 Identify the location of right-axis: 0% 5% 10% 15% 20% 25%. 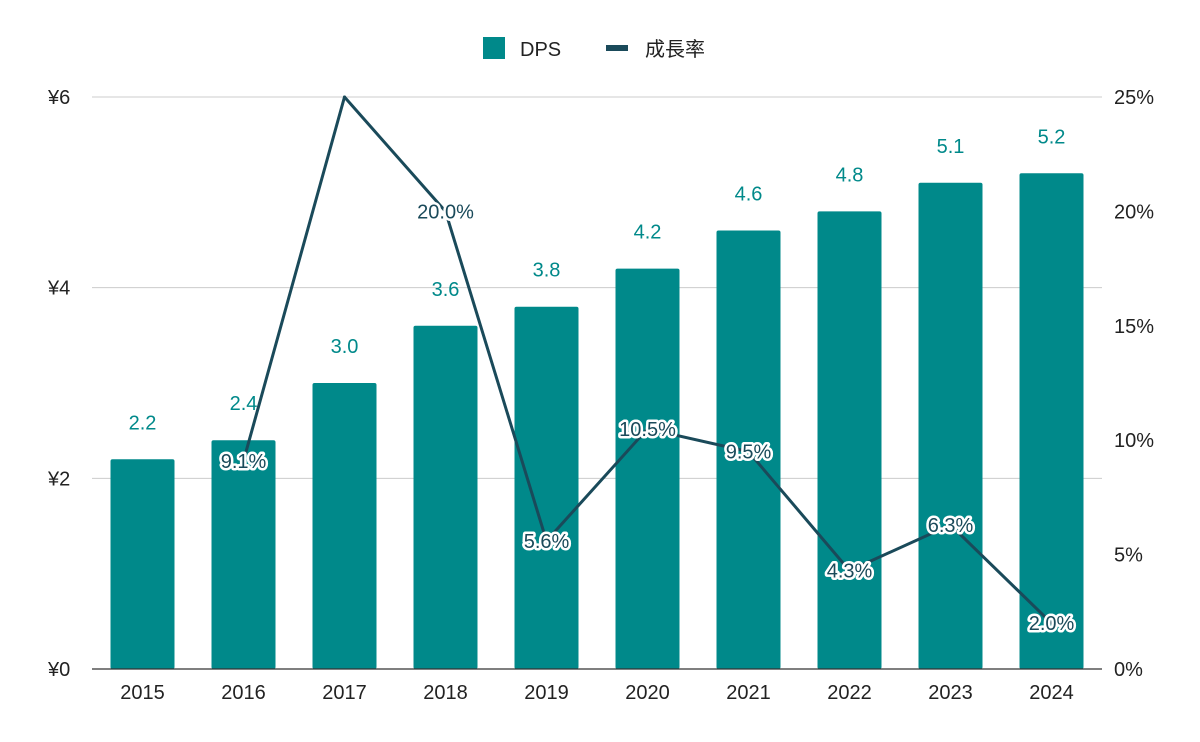
(1134, 384).